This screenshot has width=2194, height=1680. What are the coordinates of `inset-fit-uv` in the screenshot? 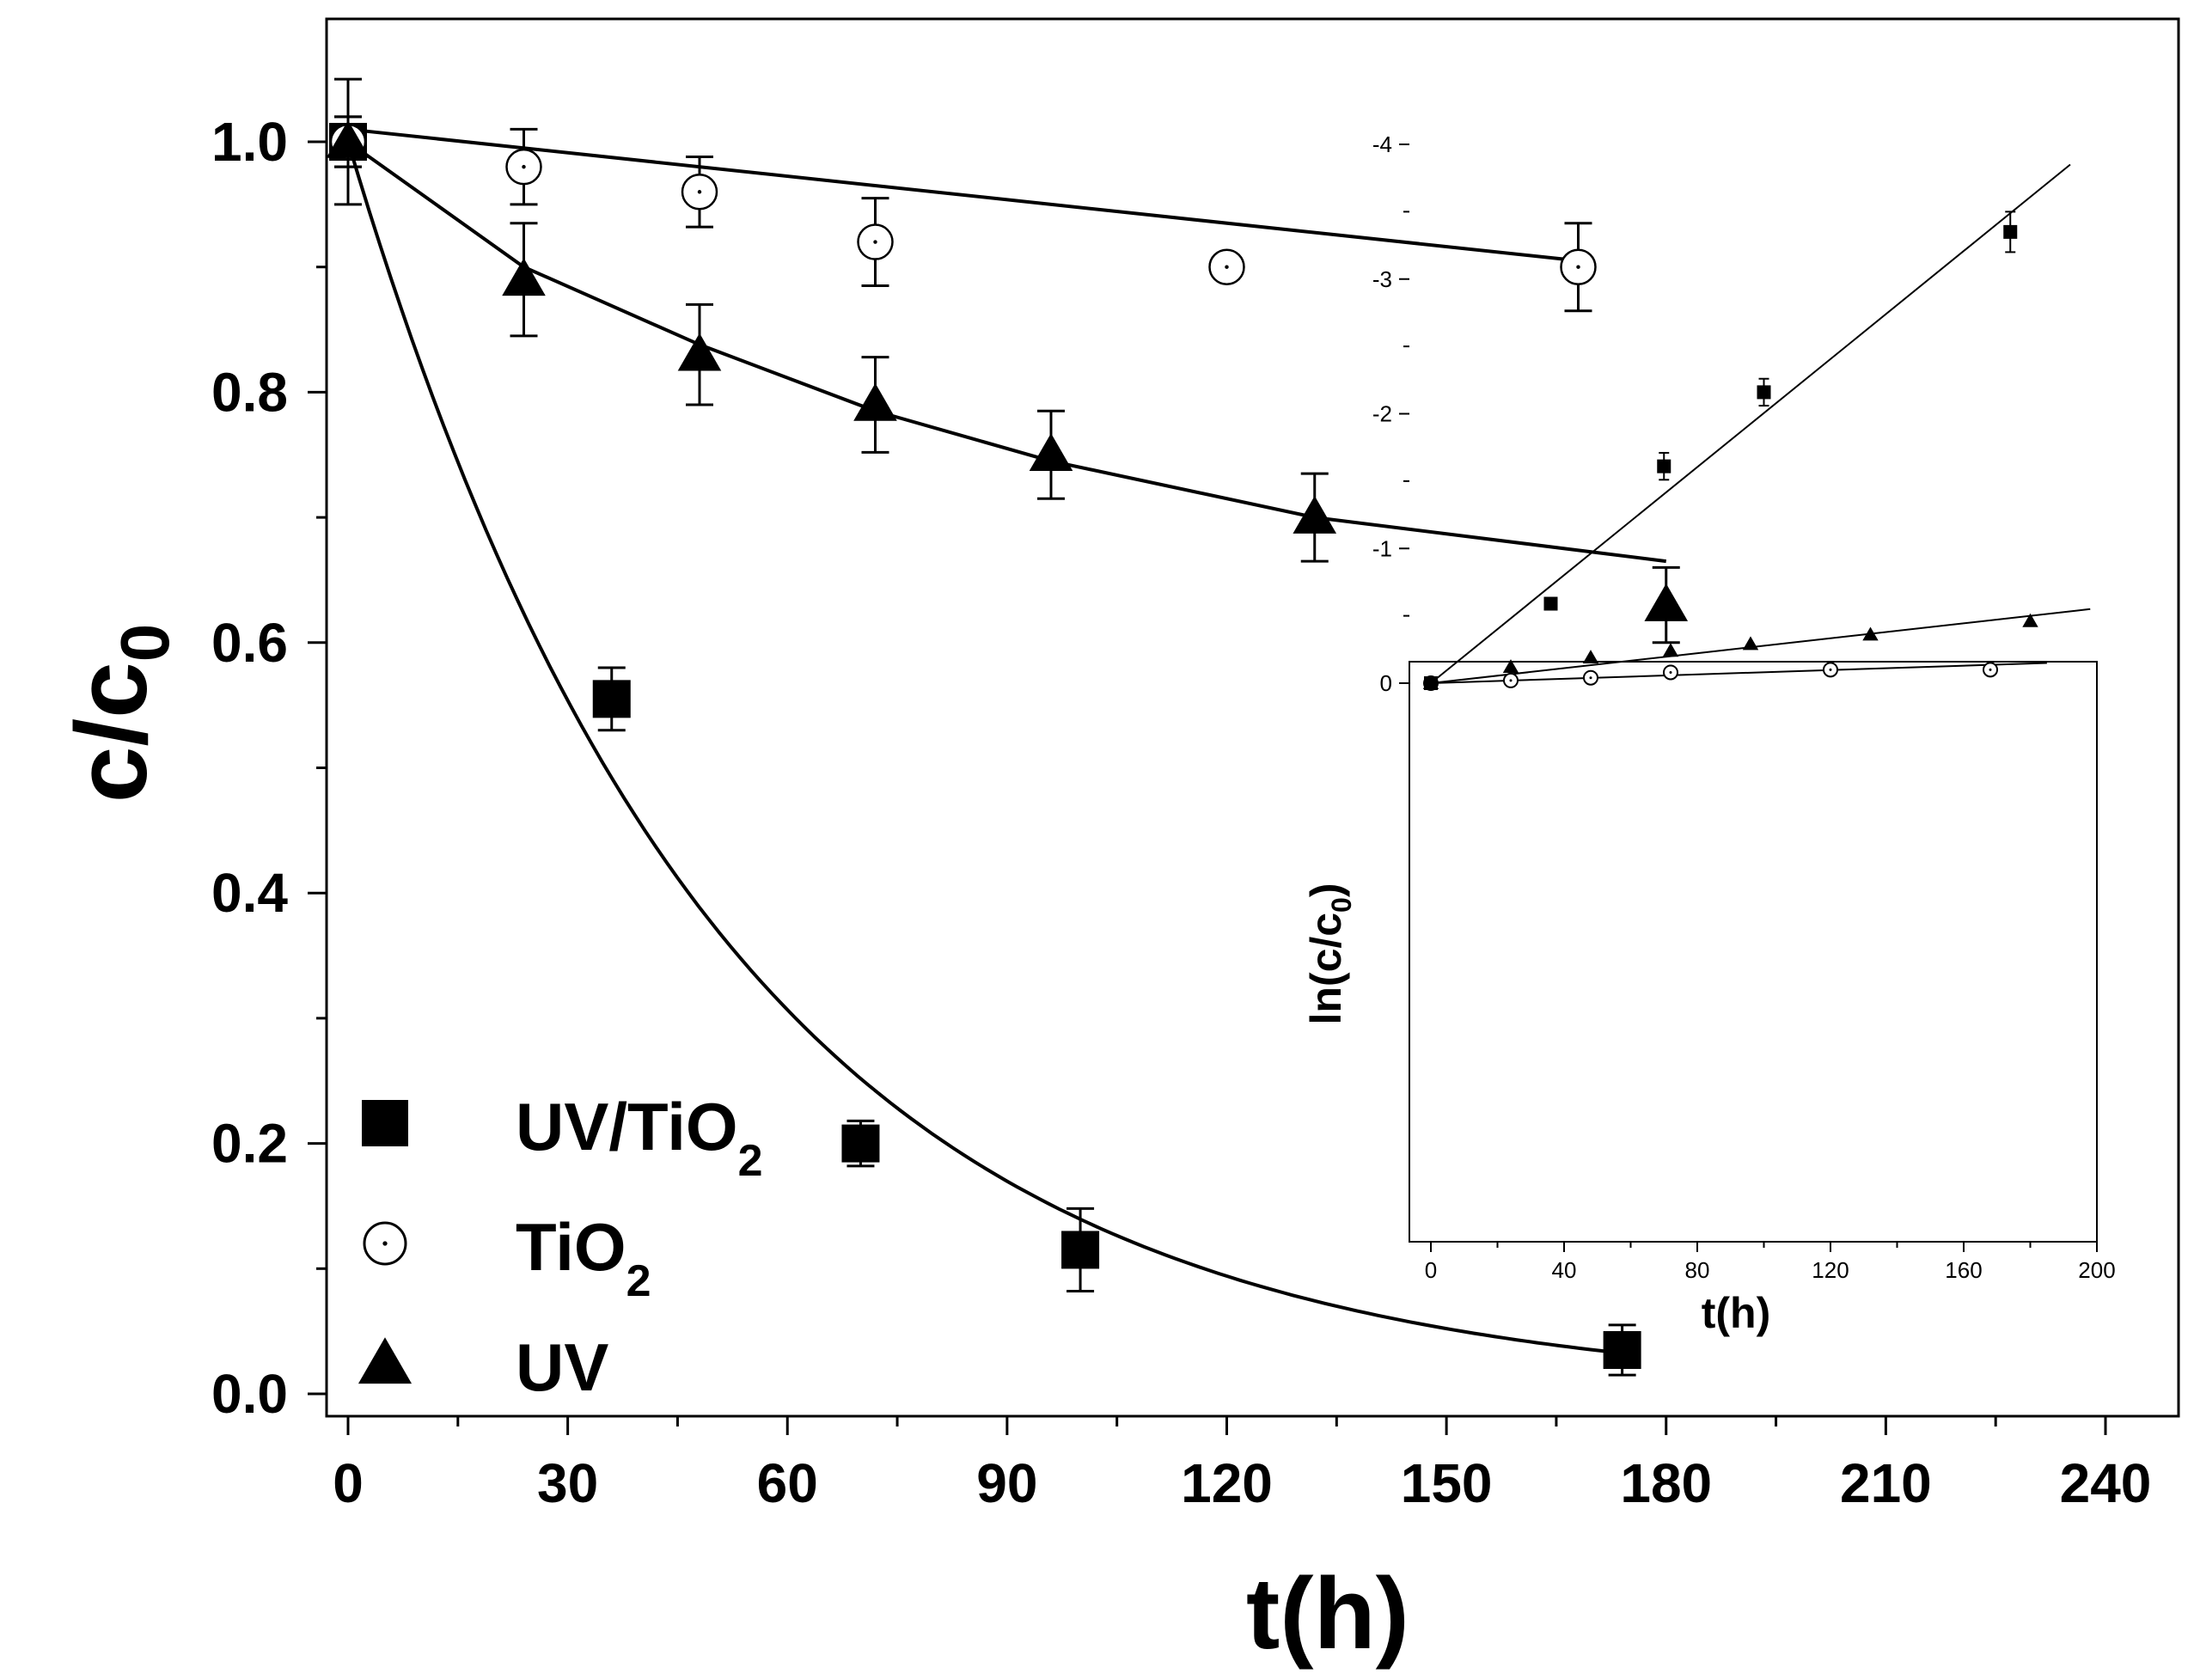 It's located at (1761, 646).